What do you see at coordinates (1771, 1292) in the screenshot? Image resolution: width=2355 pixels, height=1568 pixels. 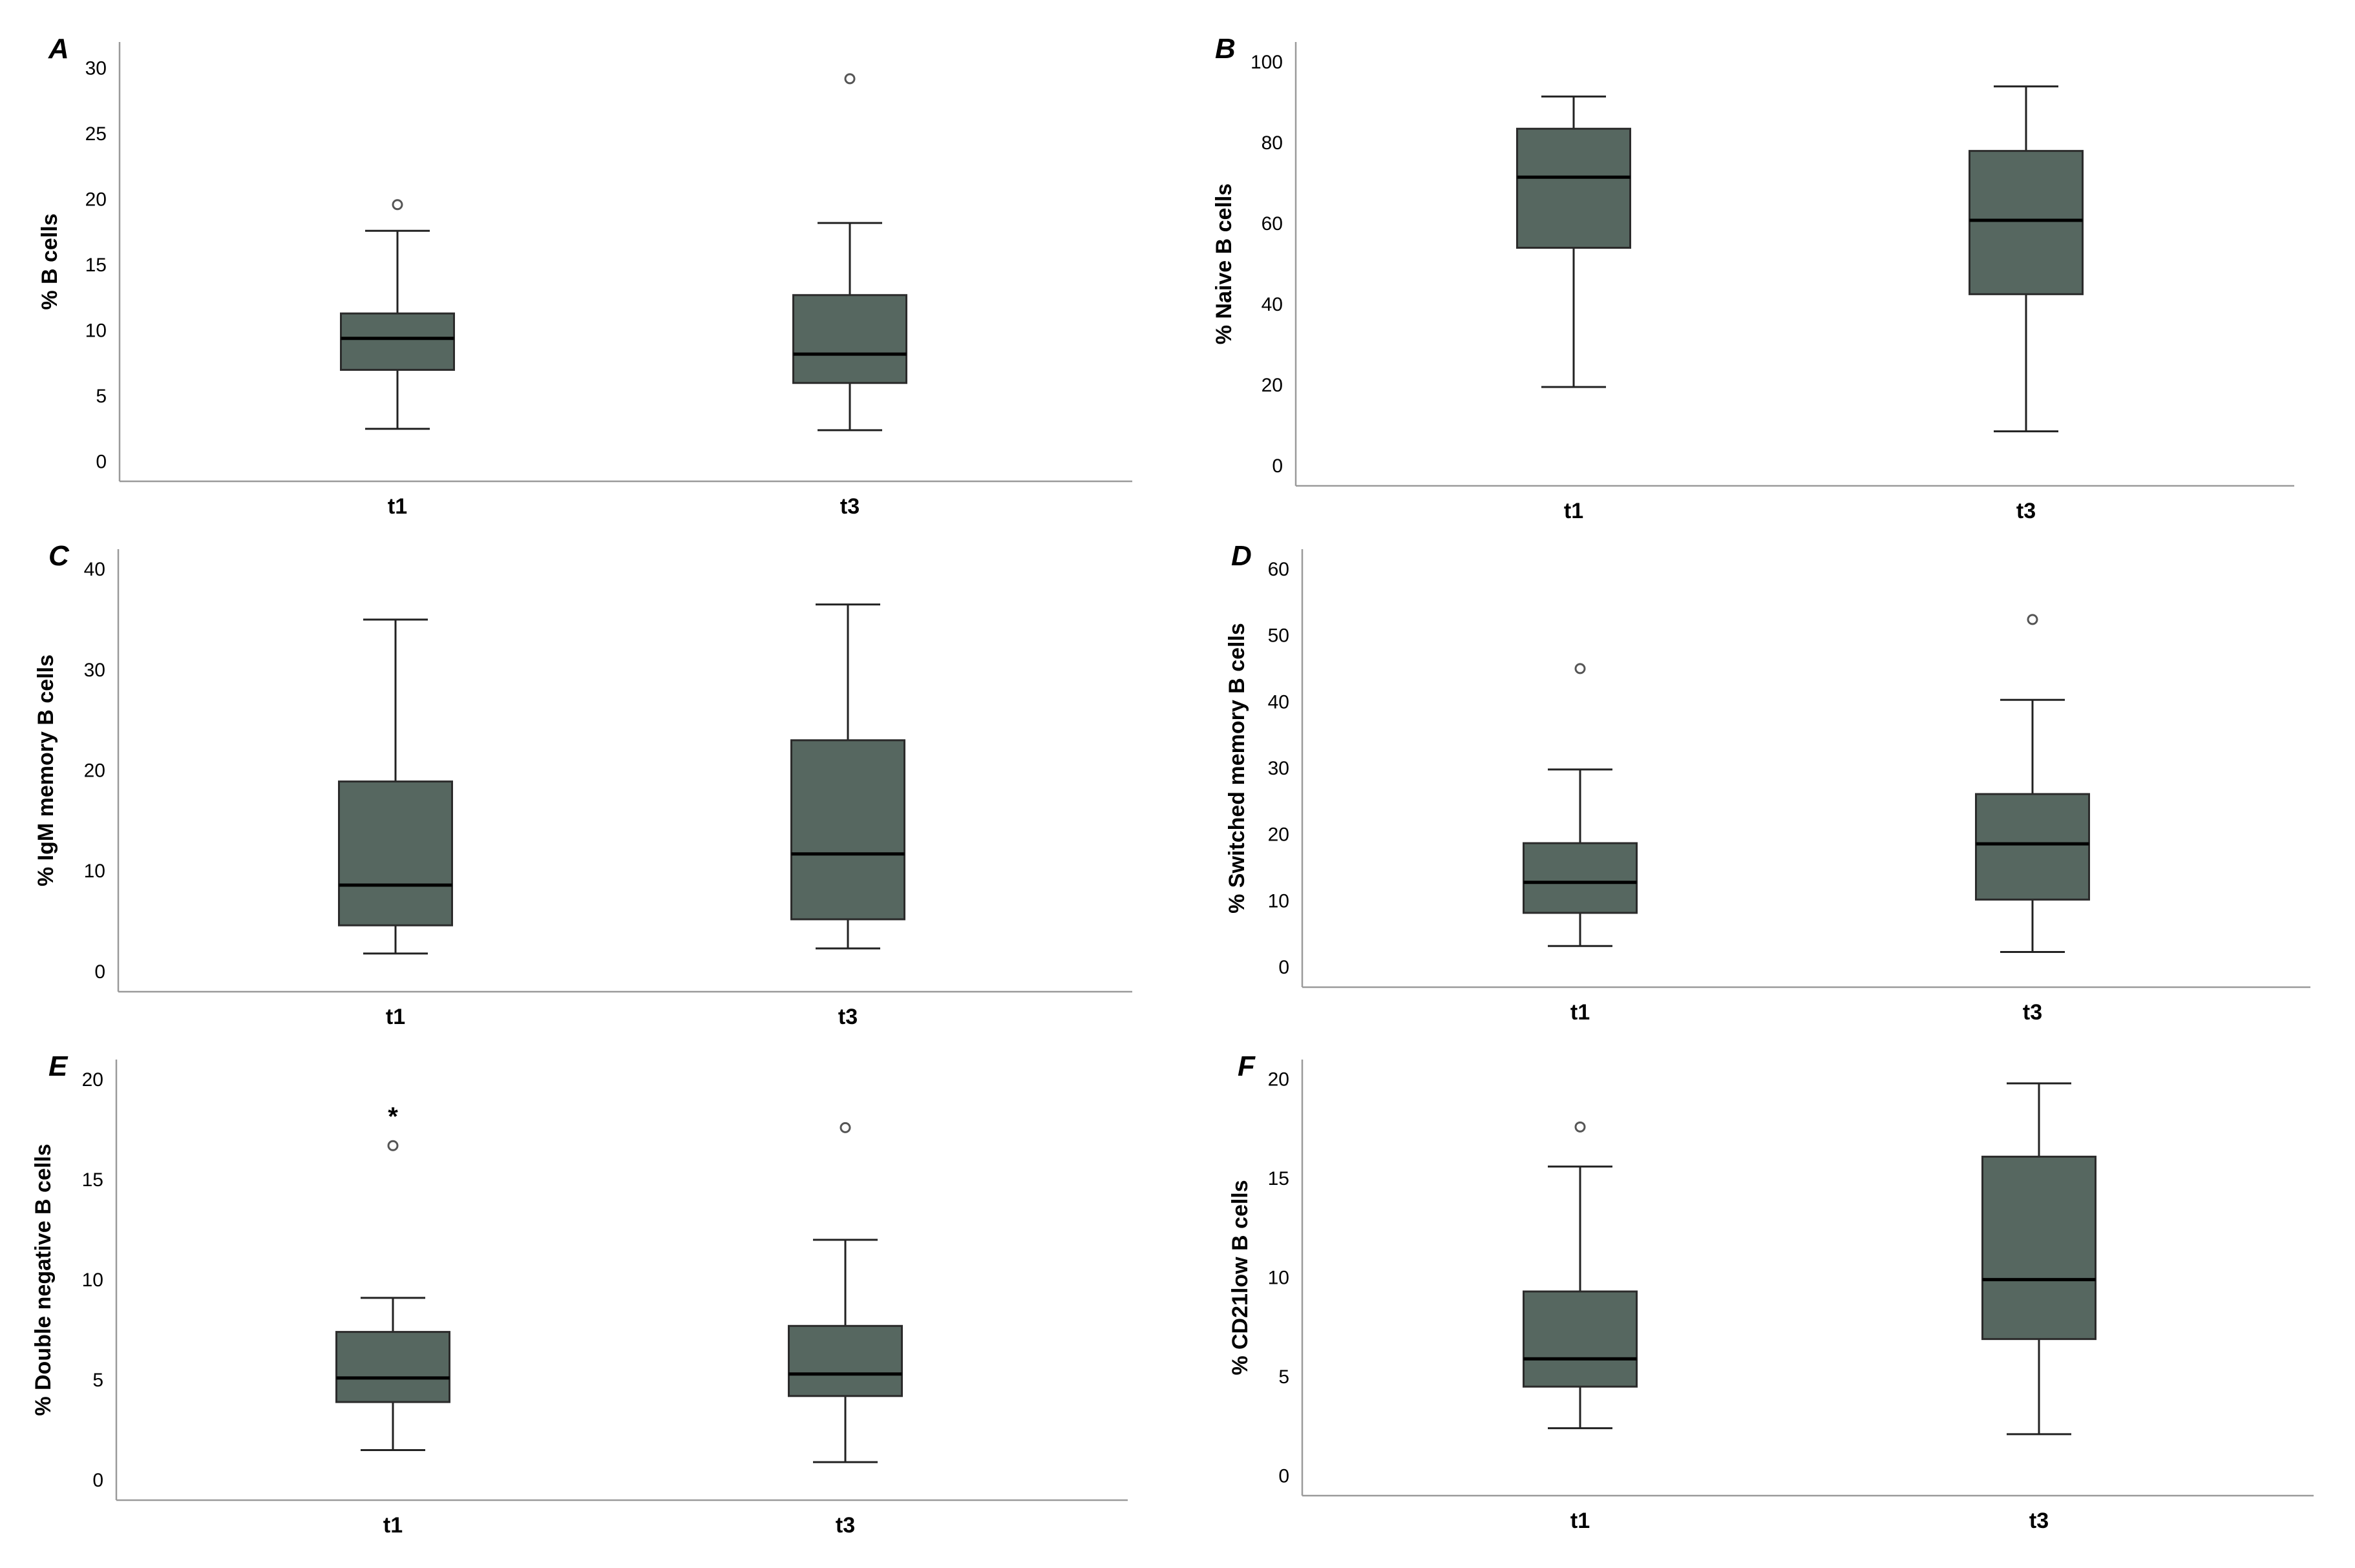 I see `panel-f: F 0 5 10 15 20 % CD21low B cells t1 t3` at bounding box center [1771, 1292].